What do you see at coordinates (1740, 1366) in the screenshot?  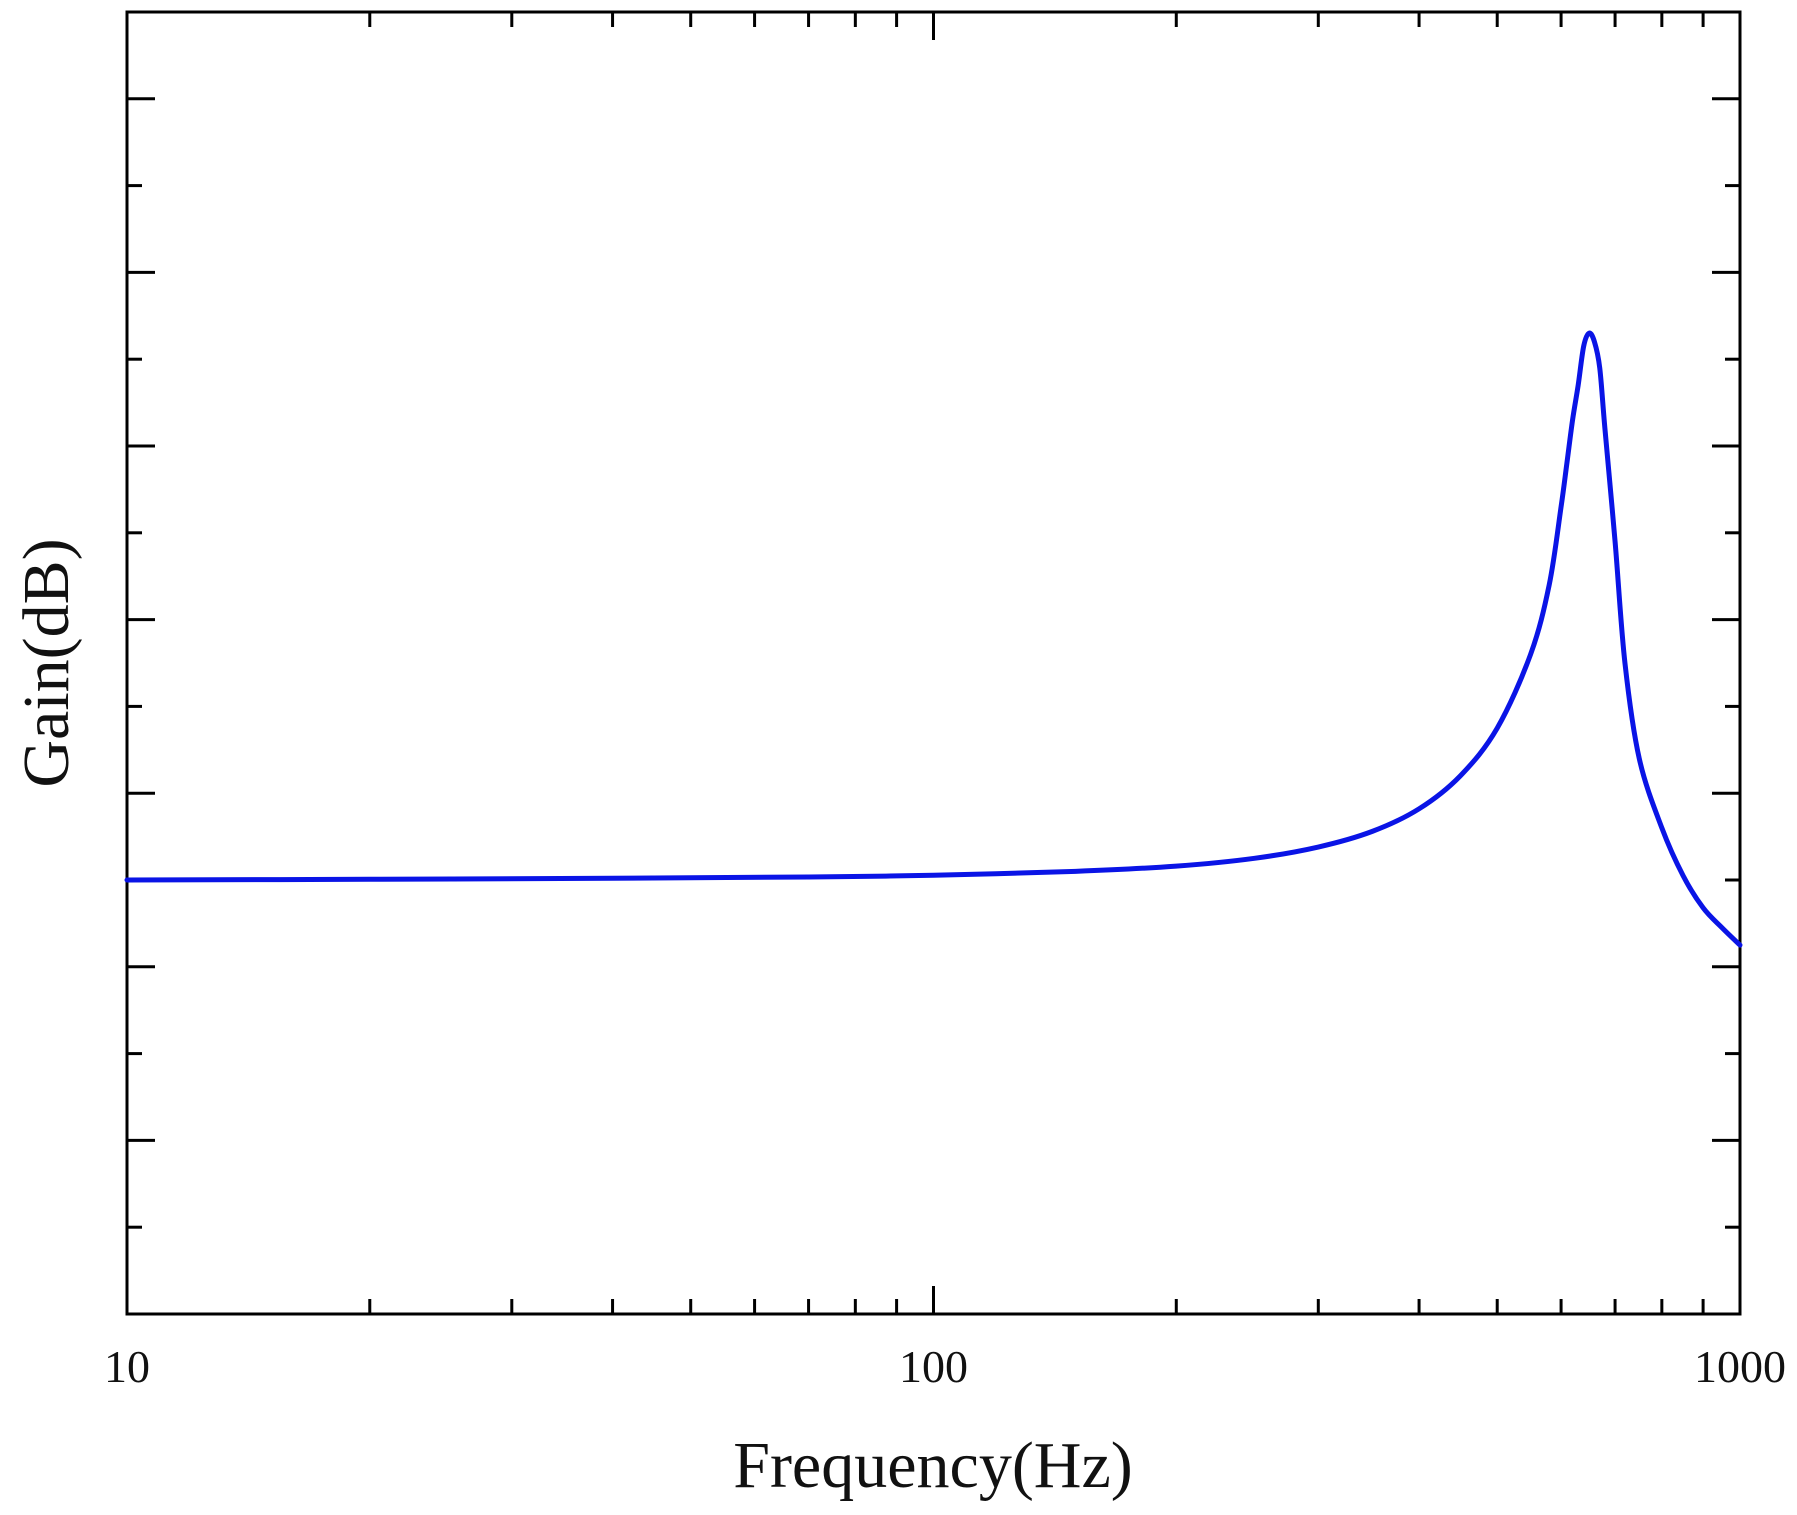 I see `x-tick-label: 1000` at bounding box center [1740, 1366].